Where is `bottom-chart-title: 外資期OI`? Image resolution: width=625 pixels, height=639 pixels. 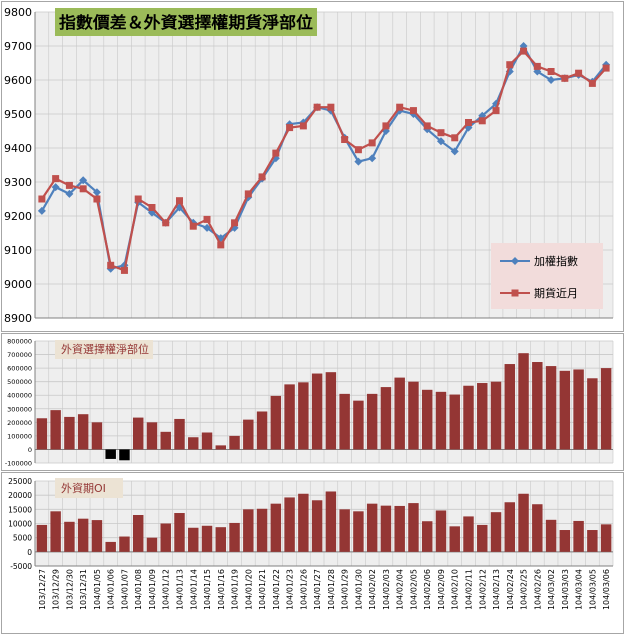 bottom-chart-title: 外資期OI is located at coordinates (83, 488).